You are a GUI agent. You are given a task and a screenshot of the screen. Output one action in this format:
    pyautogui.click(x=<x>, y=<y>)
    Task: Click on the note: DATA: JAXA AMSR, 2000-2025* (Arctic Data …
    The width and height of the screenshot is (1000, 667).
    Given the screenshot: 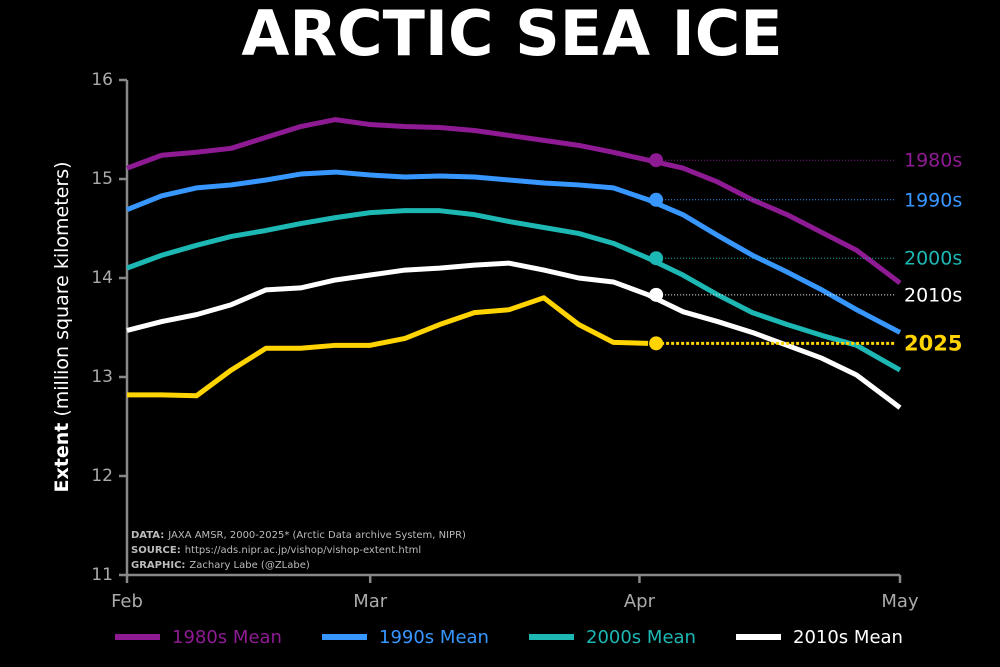 What is the action you would take?
    pyautogui.click(x=298, y=535)
    